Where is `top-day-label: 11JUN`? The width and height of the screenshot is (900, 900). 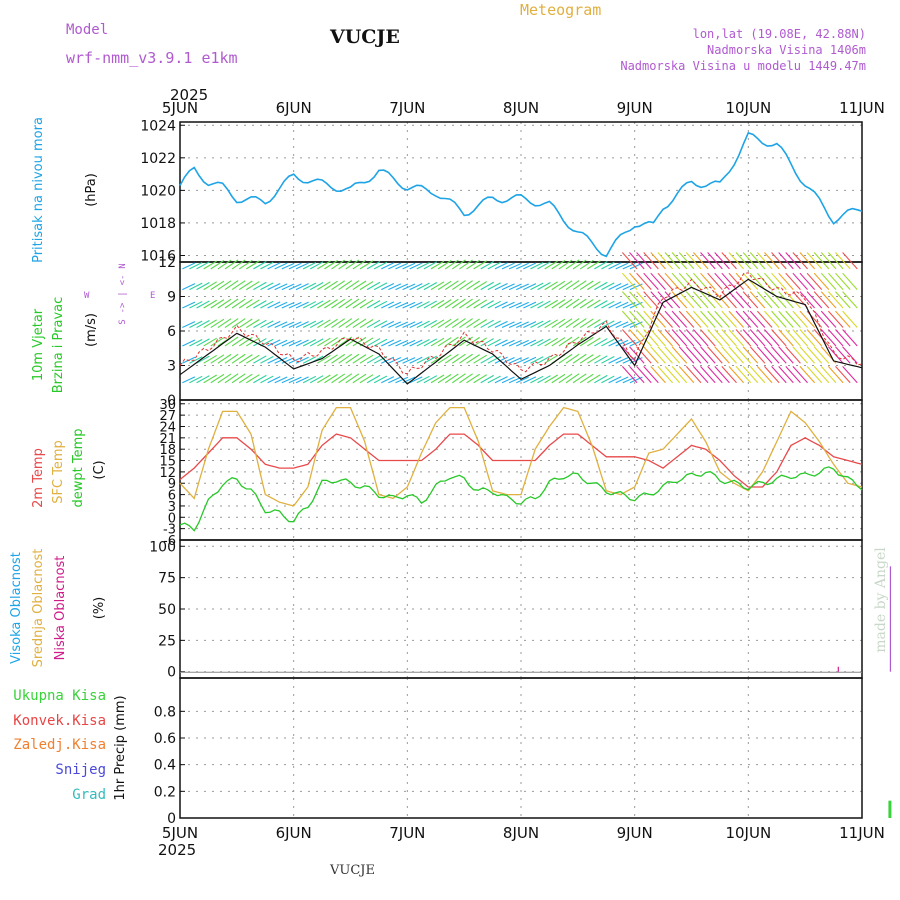 top-day-label: 11JUN is located at coordinates (862, 108).